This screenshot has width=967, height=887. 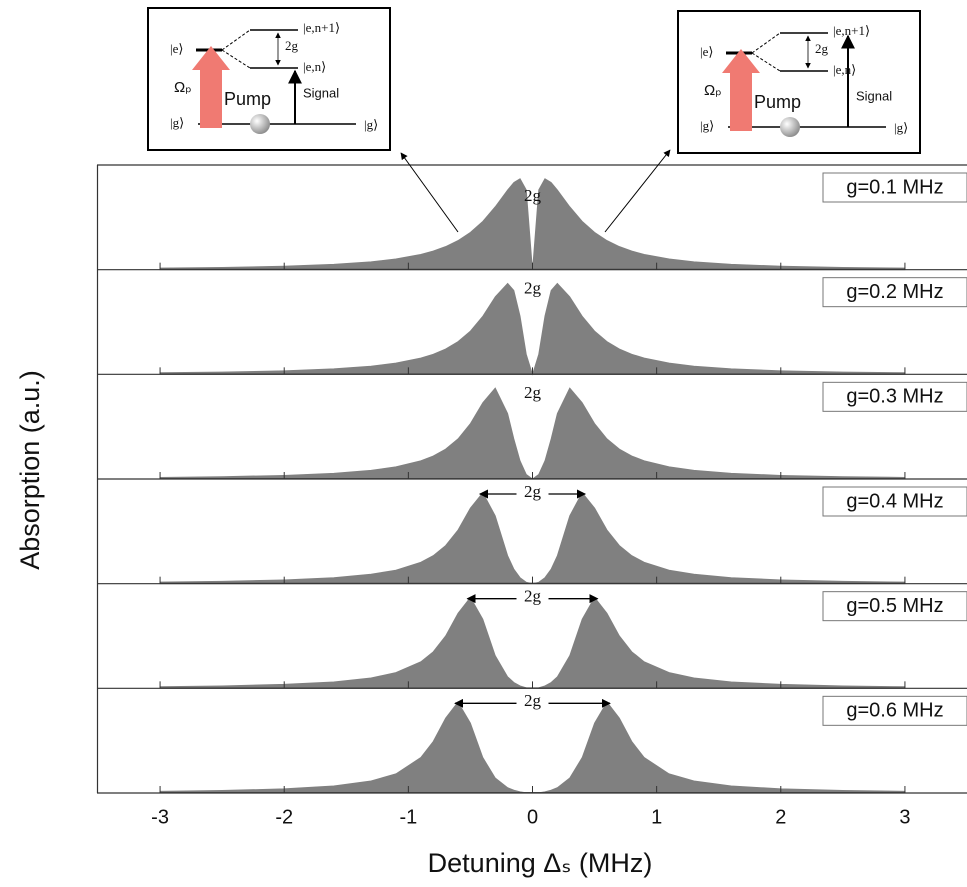 I want to click on x-tick-label: -1, so click(x=408, y=817).